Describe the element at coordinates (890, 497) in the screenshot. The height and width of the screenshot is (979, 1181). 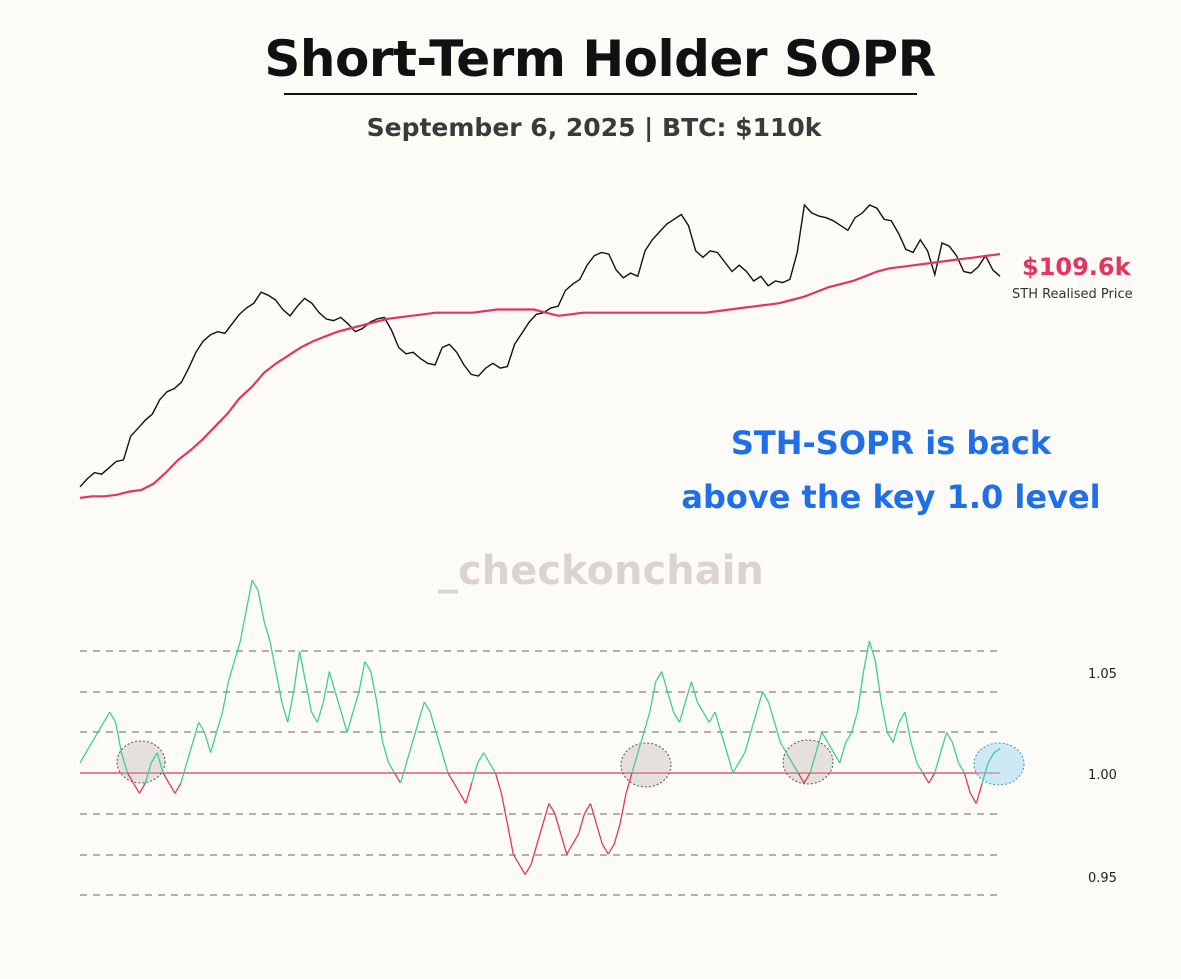
I see `annotation-line-2: above the key 1.0 level` at that location.